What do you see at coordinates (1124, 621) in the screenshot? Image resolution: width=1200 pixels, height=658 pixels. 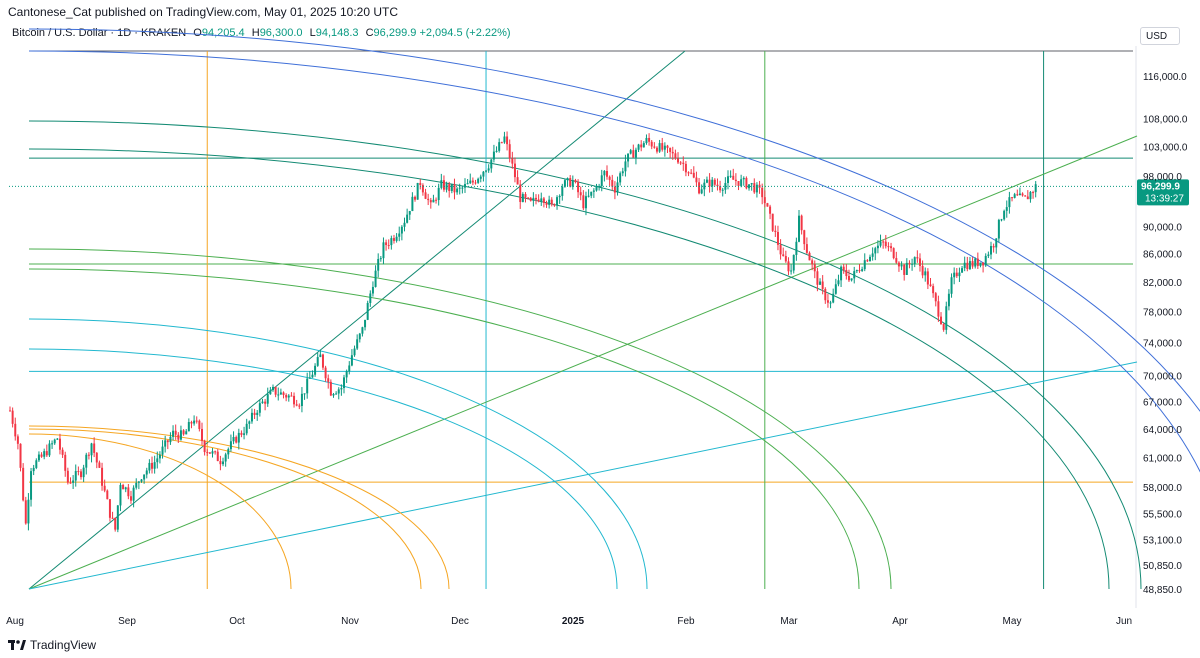 I see `x-axis-tick-label: Jun` at bounding box center [1124, 621].